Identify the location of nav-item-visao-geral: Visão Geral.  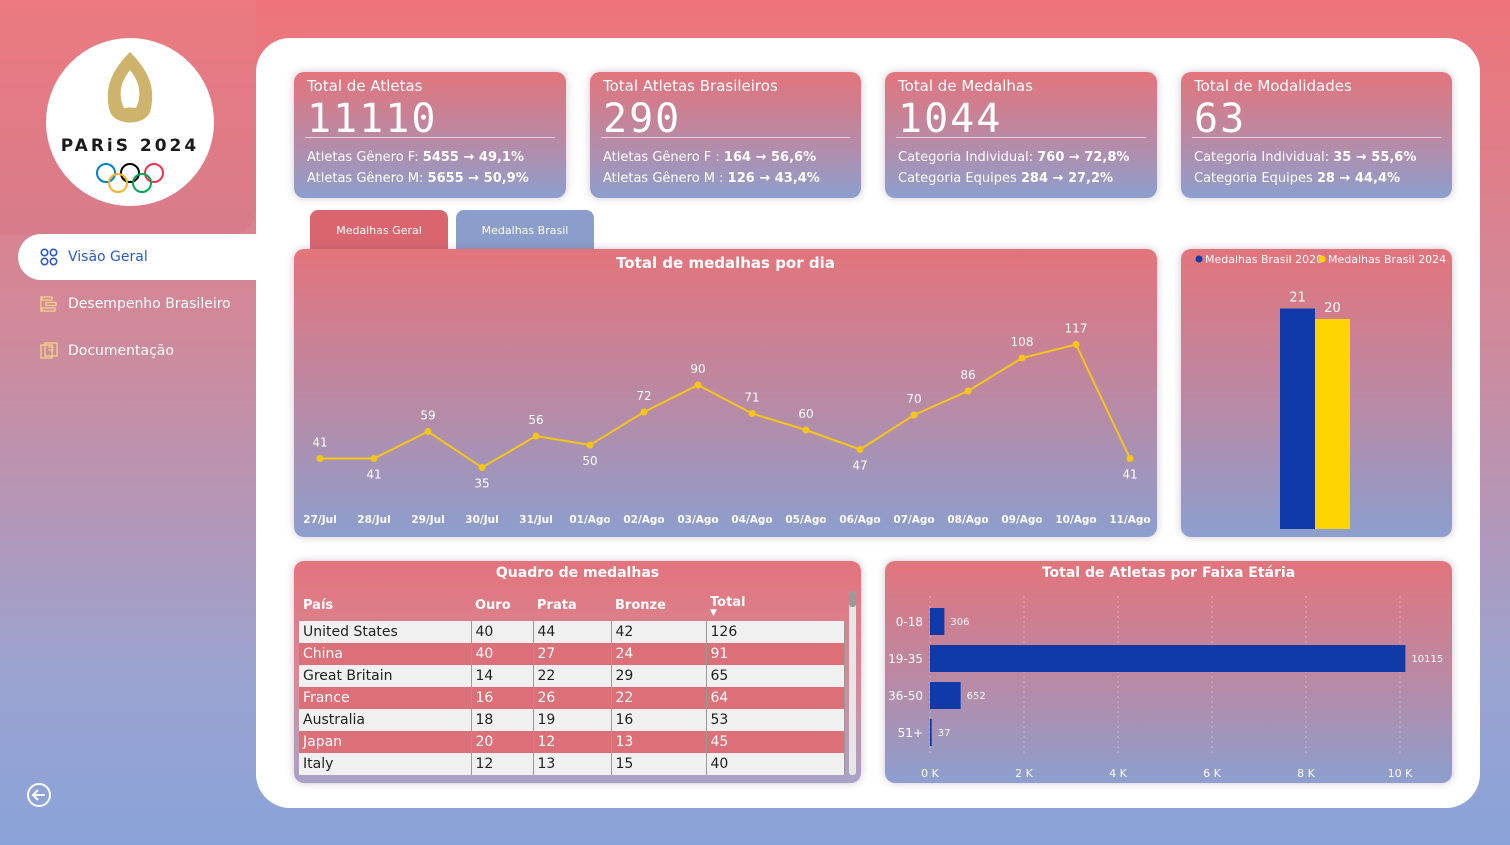
(138, 257).